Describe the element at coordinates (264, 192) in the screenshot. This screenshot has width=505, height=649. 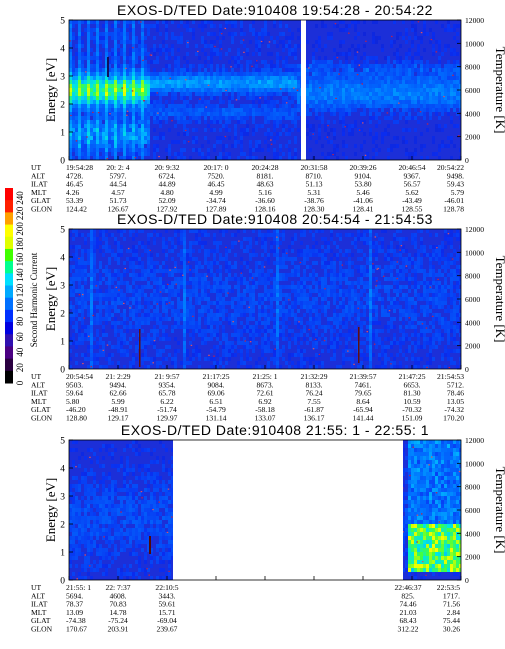
I see `info-cell: 5.16` at that location.